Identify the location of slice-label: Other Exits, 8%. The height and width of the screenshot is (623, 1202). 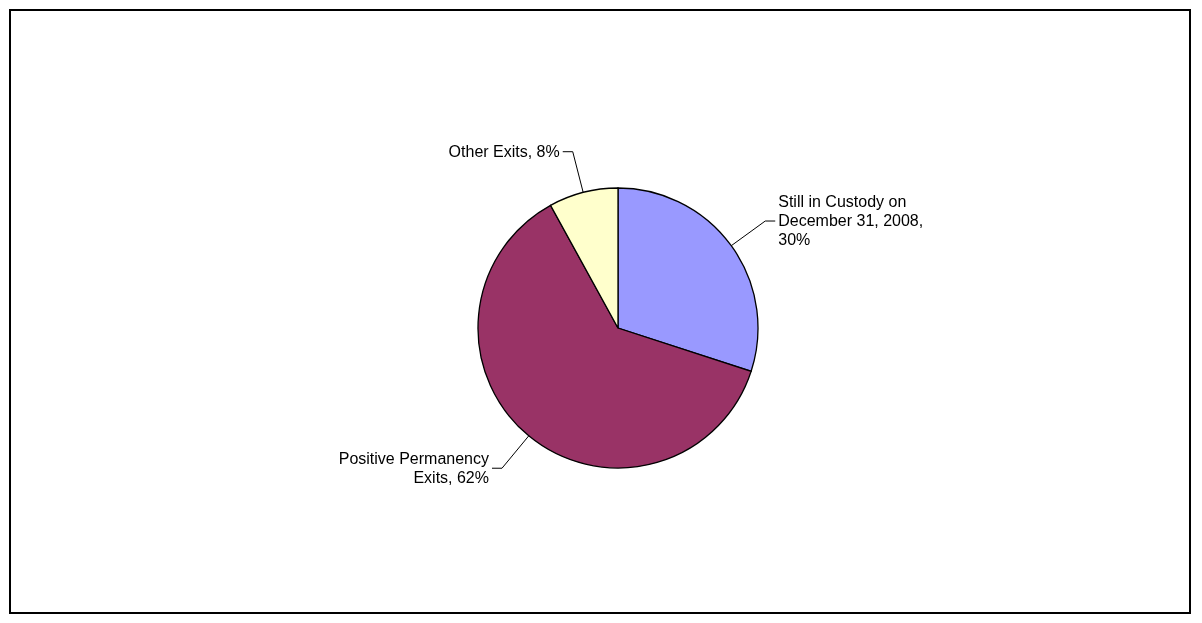
(504, 151).